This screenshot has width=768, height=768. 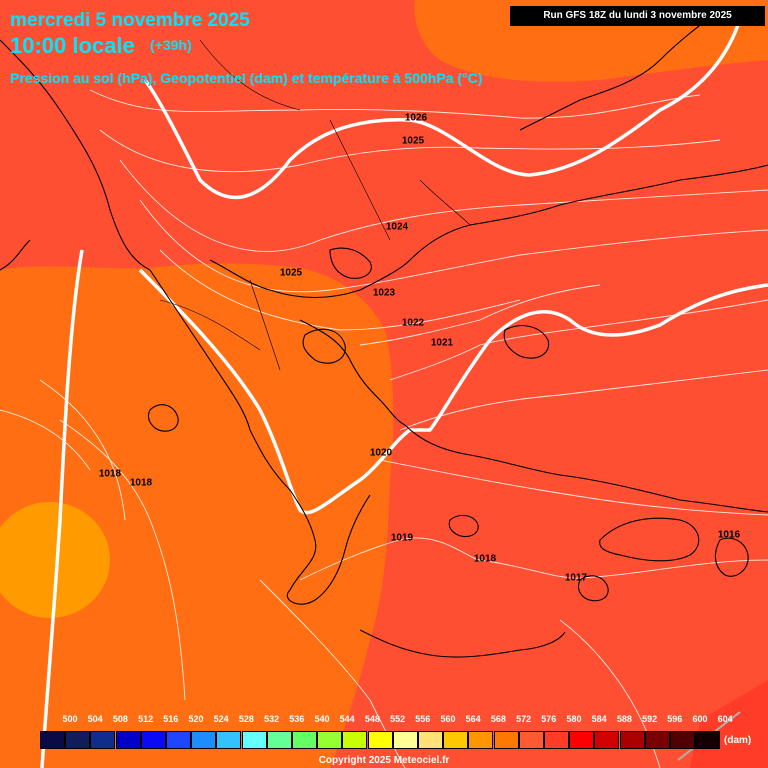 What do you see at coordinates (574, 719) in the screenshot?
I see `legend-value: 580` at bounding box center [574, 719].